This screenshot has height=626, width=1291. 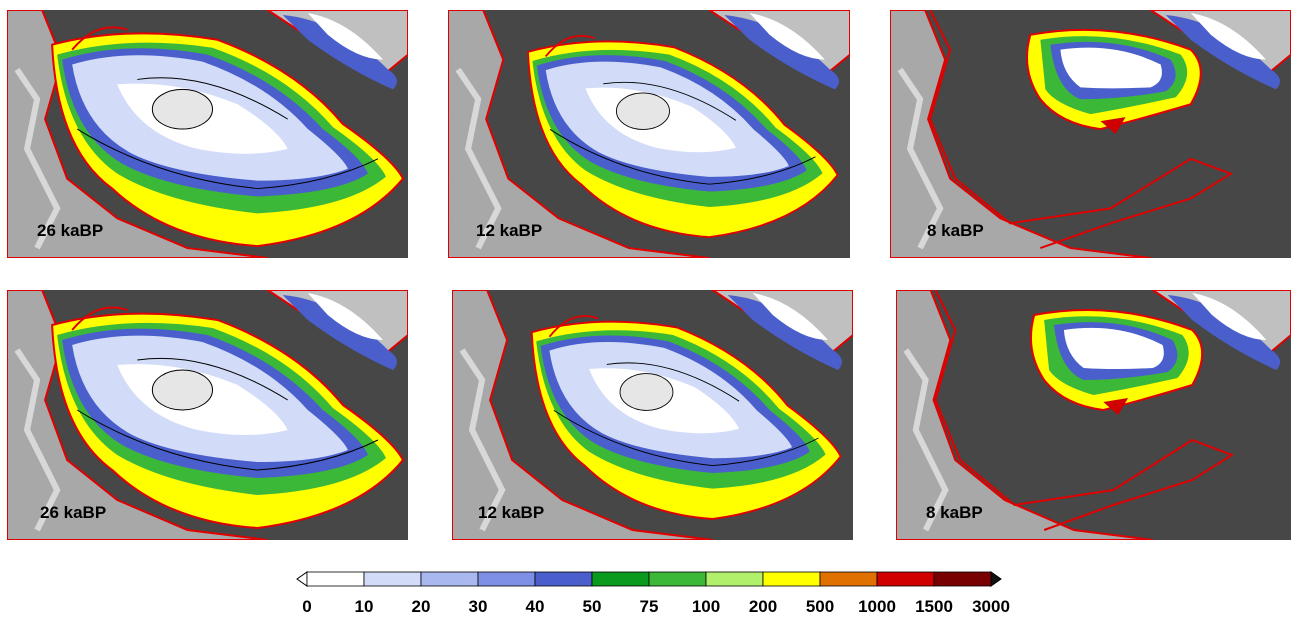 I want to click on colorbar-label: 30, so click(x=478, y=606).